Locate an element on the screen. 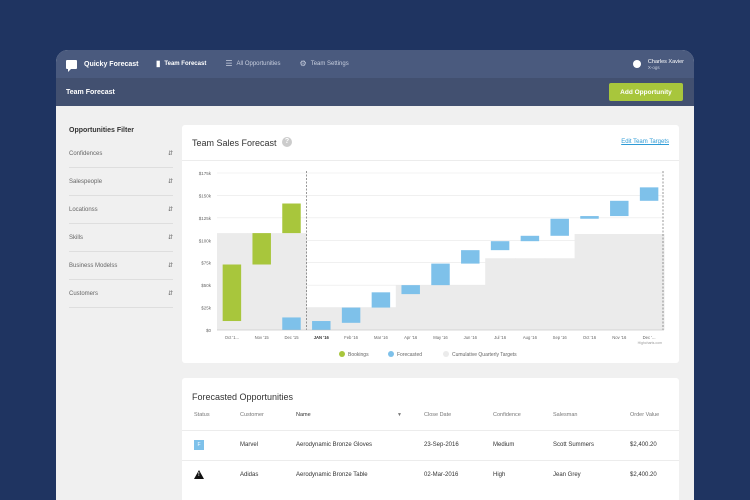 The width and height of the screenshot is (750, 500). brand: Quicky Forecast is located at coordinates (111, 65).